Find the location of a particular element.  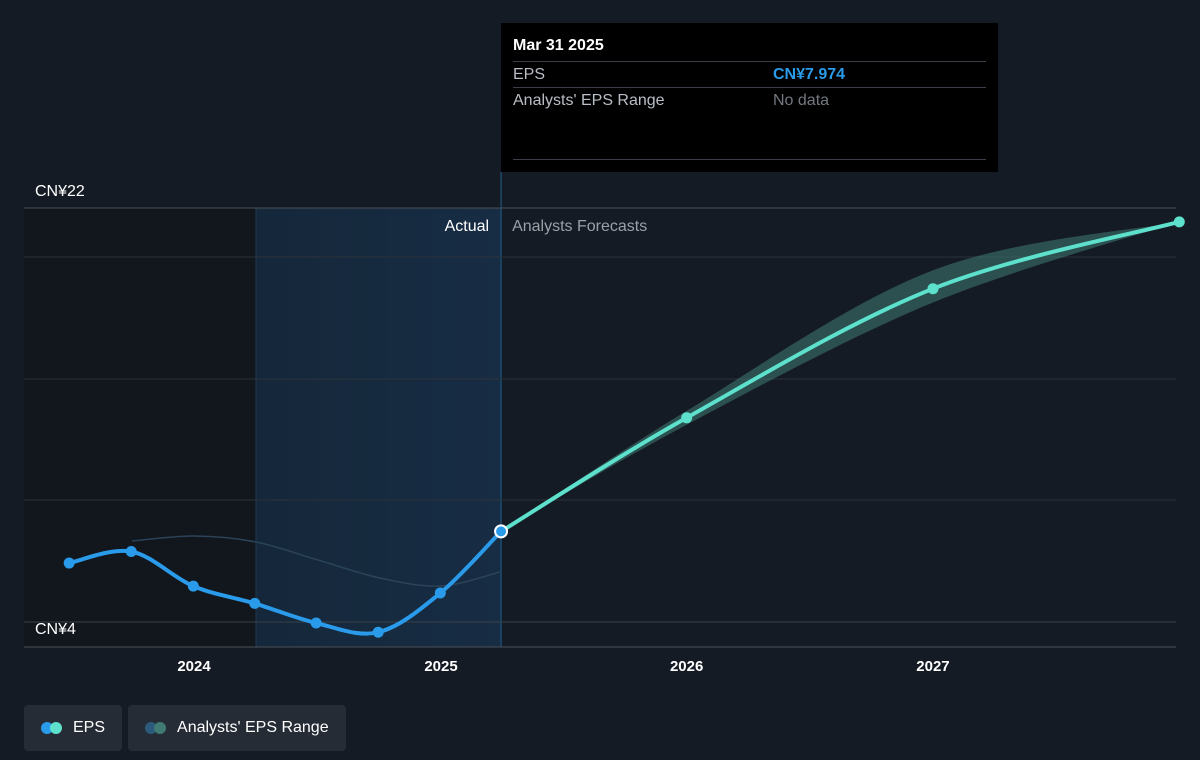

tooltip-eps-value: CN¥7.974 is located at coordinates (809, 74).